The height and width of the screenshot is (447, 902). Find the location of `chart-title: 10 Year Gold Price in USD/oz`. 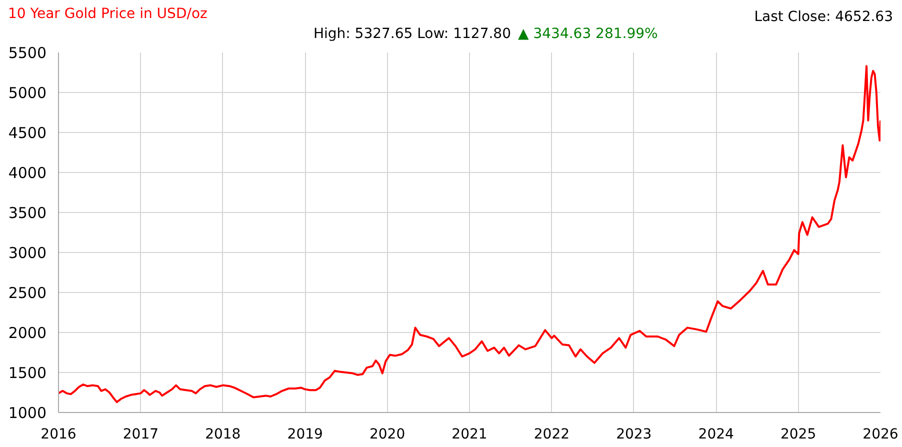

chart-title: 10 Year Gold Price in USD/oz is located at coordinates (108, 14).